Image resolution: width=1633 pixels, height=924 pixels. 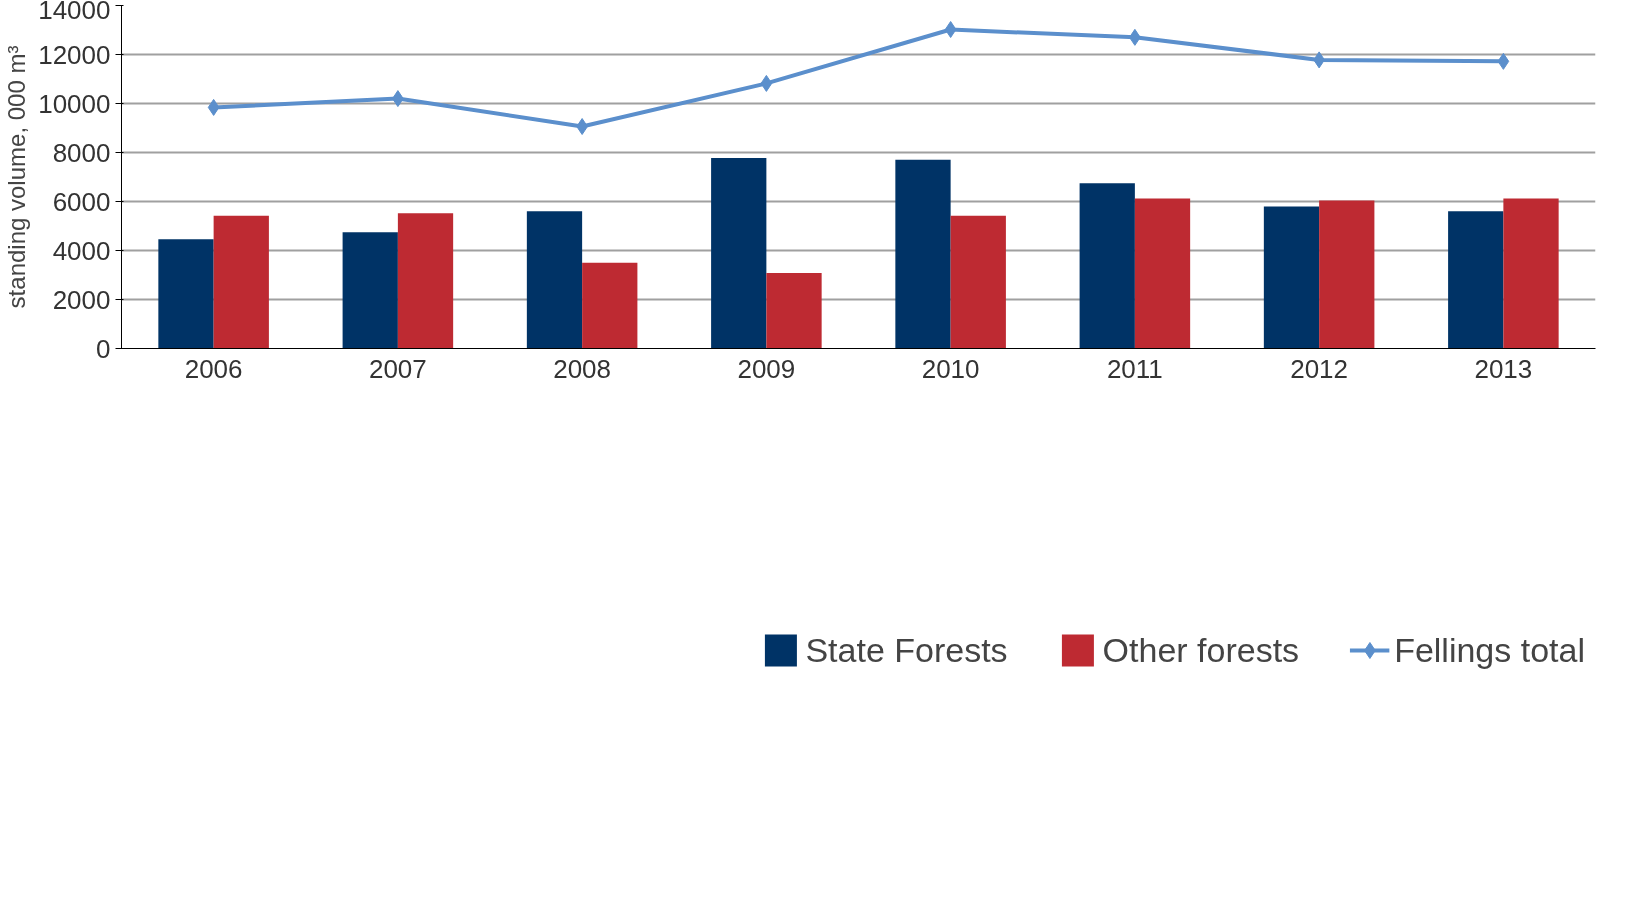 What do you see at coordinates (766, 368) in the screenshot?
I see `x-tick-label: 2009` at bounding box center [766, 368].